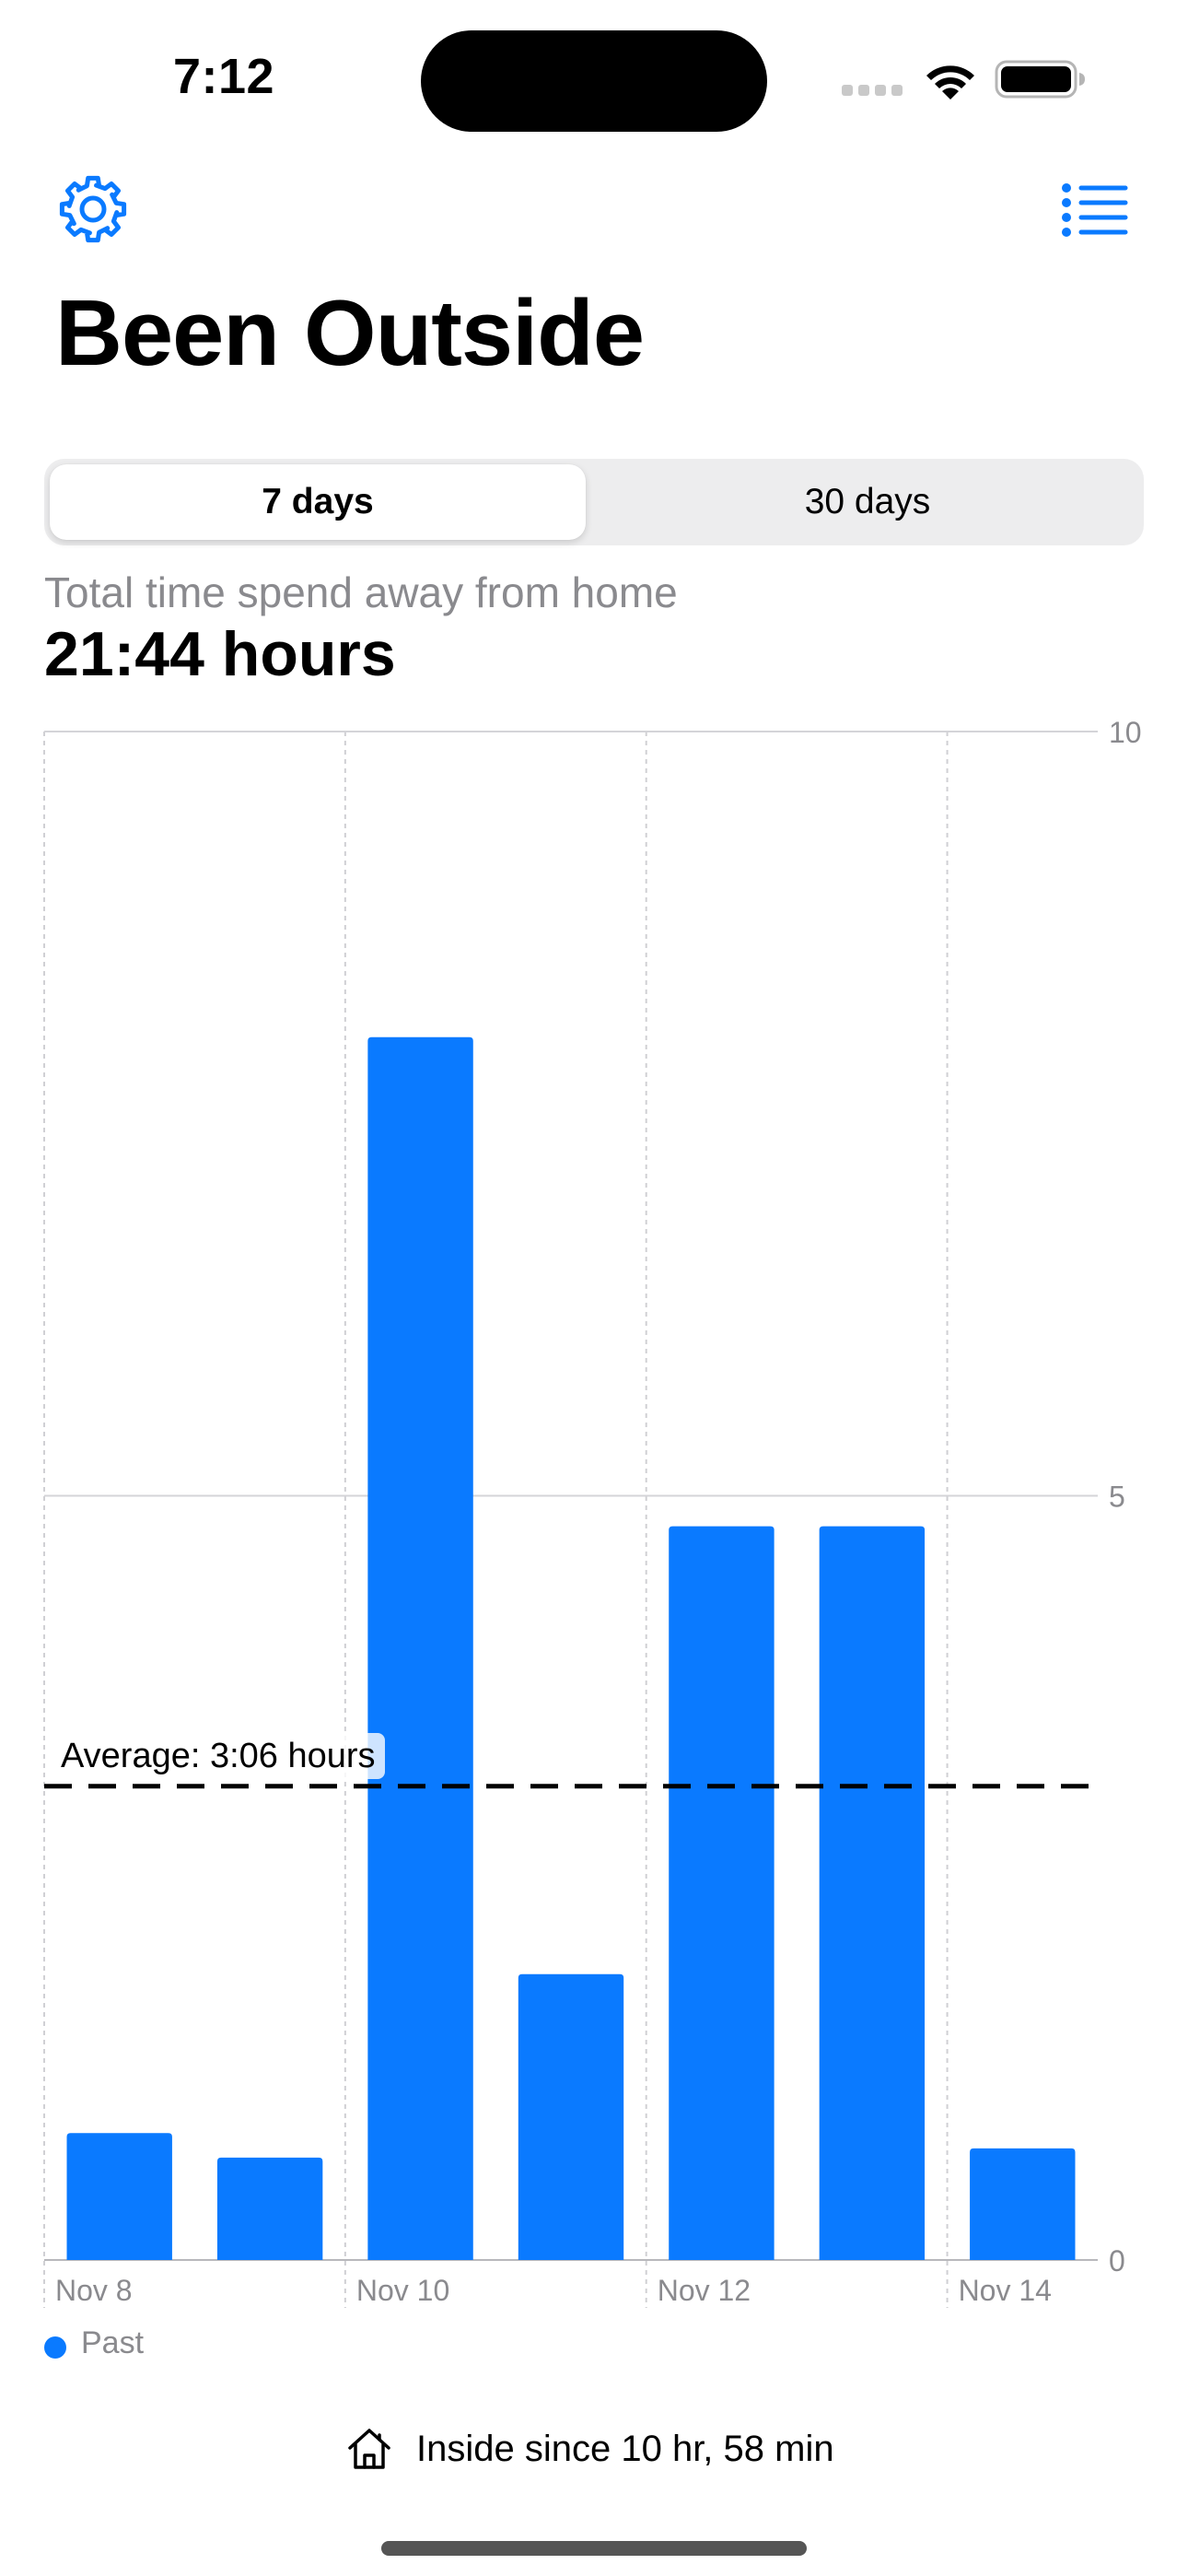 The width and height of the screenshot is (1188, 2576). What do you see at coordinates (55, 2347) in the screenshot?
I see `legend-swatch` at bounding box center [55, 2347].